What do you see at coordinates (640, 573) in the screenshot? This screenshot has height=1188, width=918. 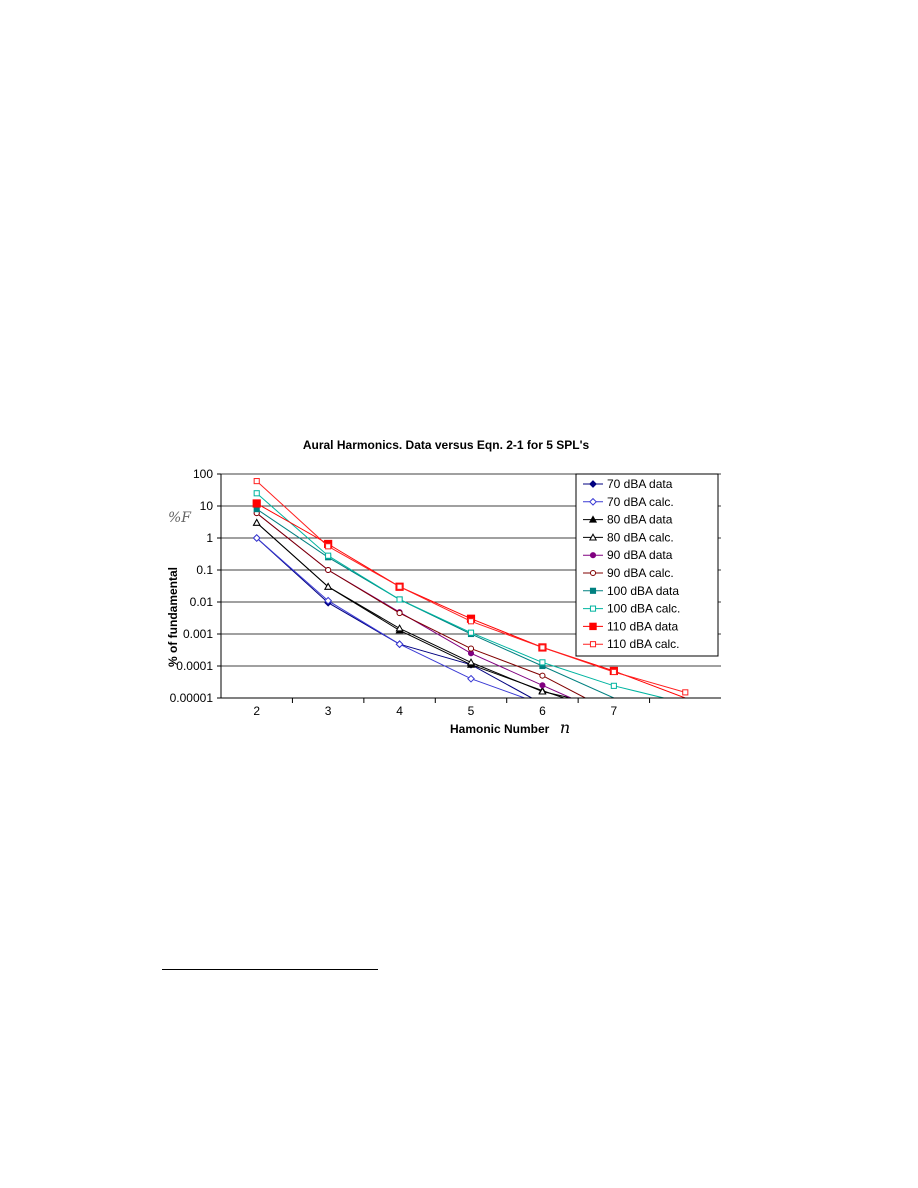 I see `legend-label: 90 dBA calc.` at bounding box center [640, 573].